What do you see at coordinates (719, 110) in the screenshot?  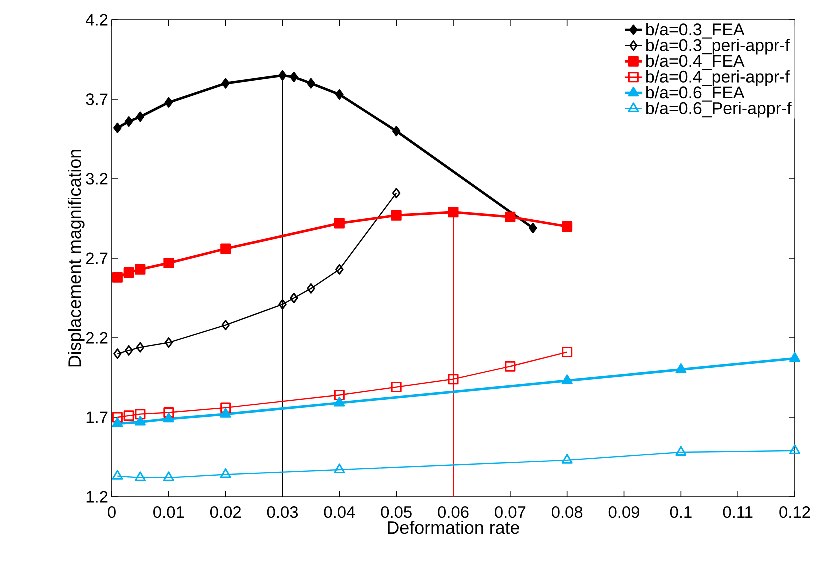 I see `legend-label: b/a=0.6_Peri-appr-f` at bounding box center [719, 110].